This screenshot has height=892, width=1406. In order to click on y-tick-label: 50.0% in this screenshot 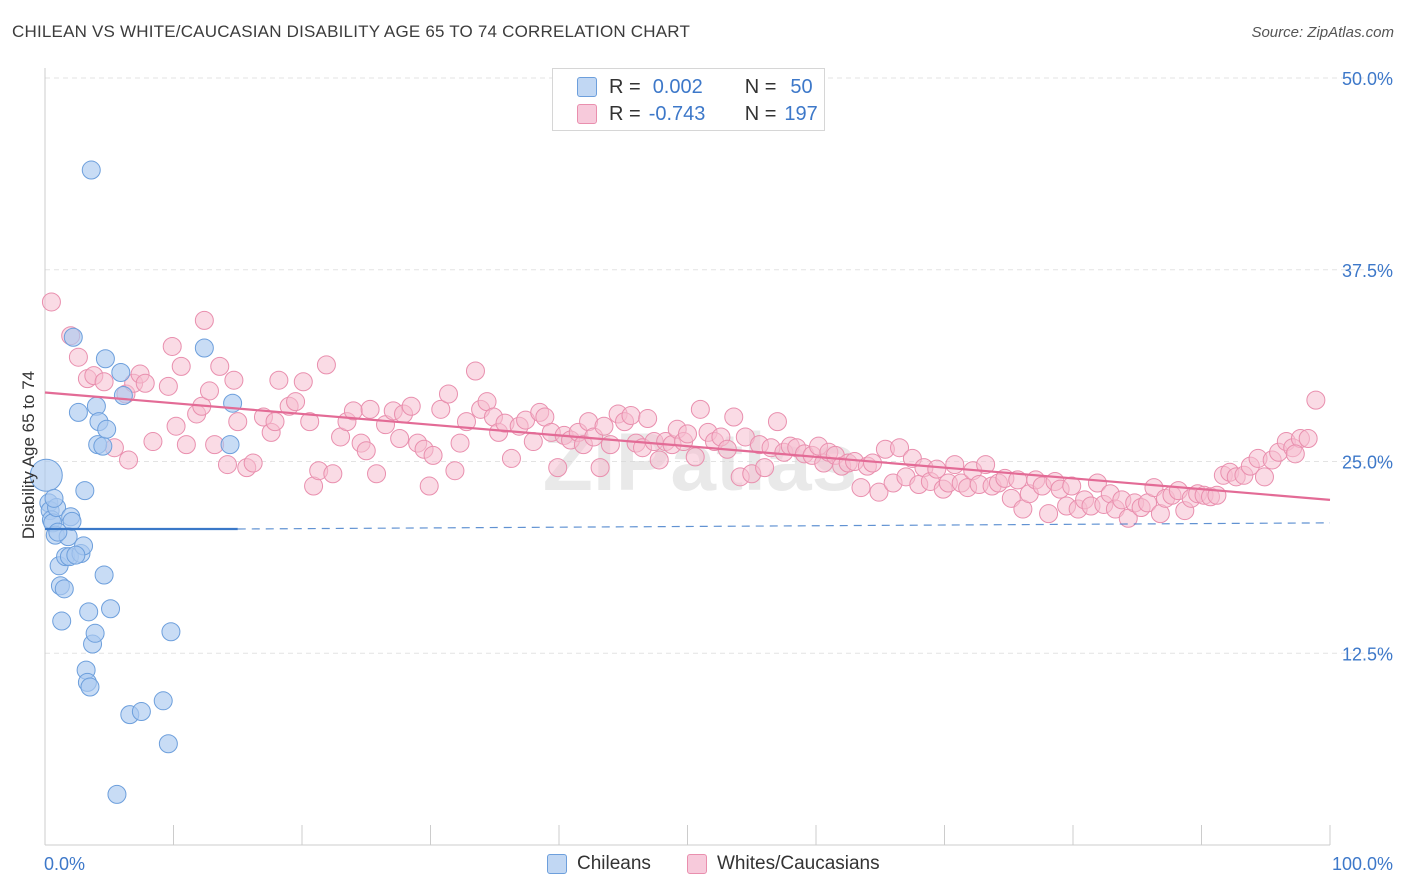, I will do `click(1367, 79)`.